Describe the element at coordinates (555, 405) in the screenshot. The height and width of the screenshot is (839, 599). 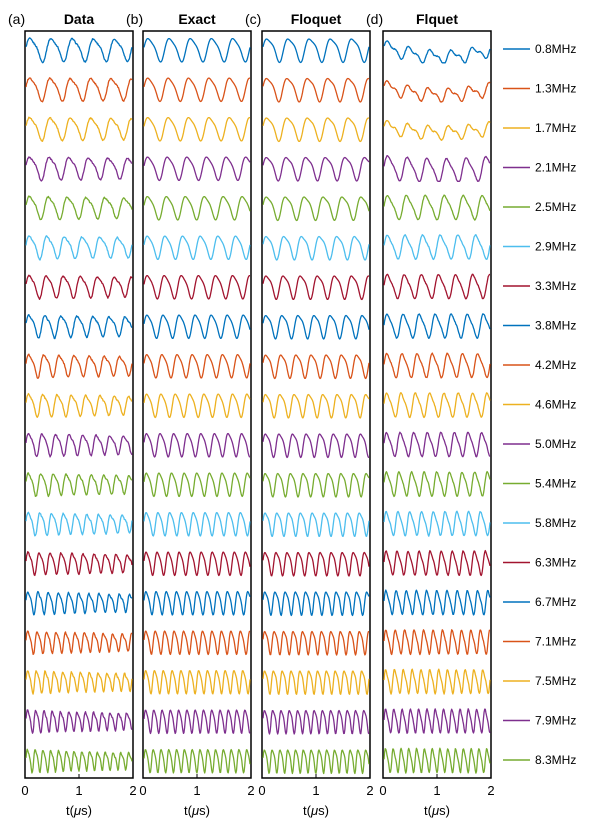
I see `legend-label: 4.6MHz` at that location.